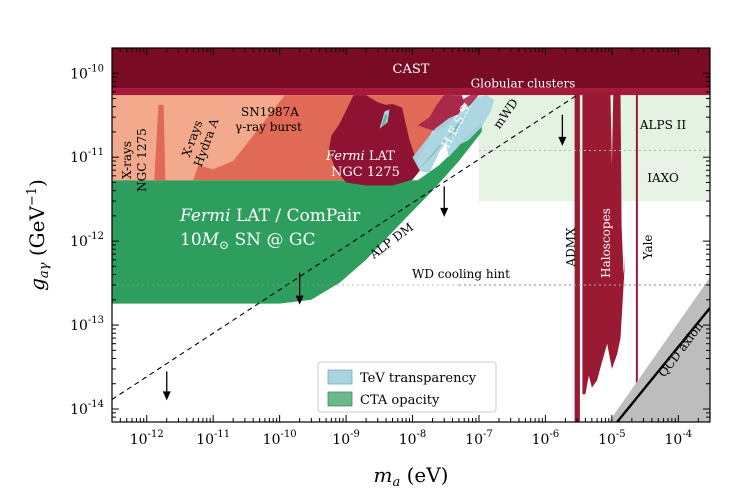 Image resolution: width=747 pixels, height=498 pixels. I want to click on y-tick-label: 10-11, so click(87, 156).